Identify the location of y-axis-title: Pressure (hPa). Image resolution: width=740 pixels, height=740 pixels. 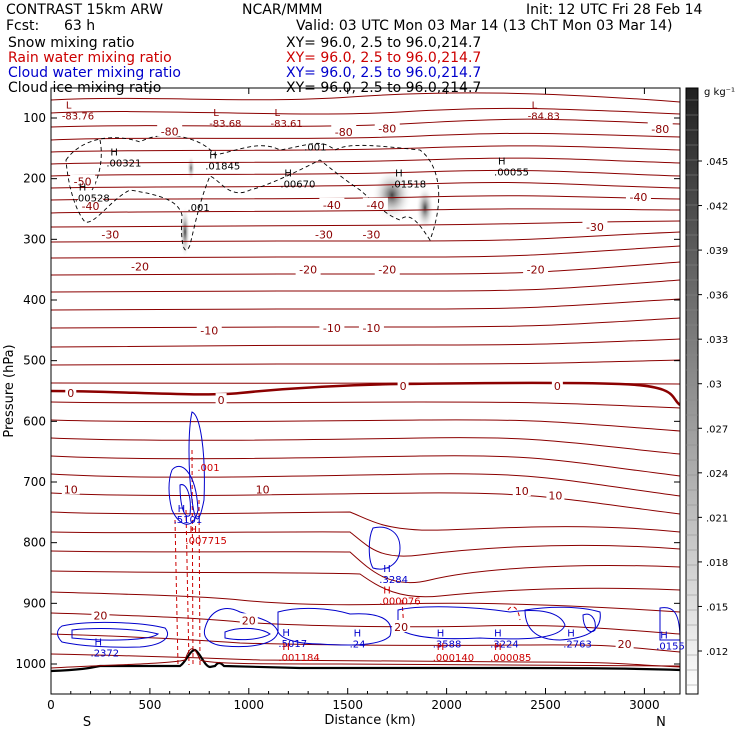
(9, 390).